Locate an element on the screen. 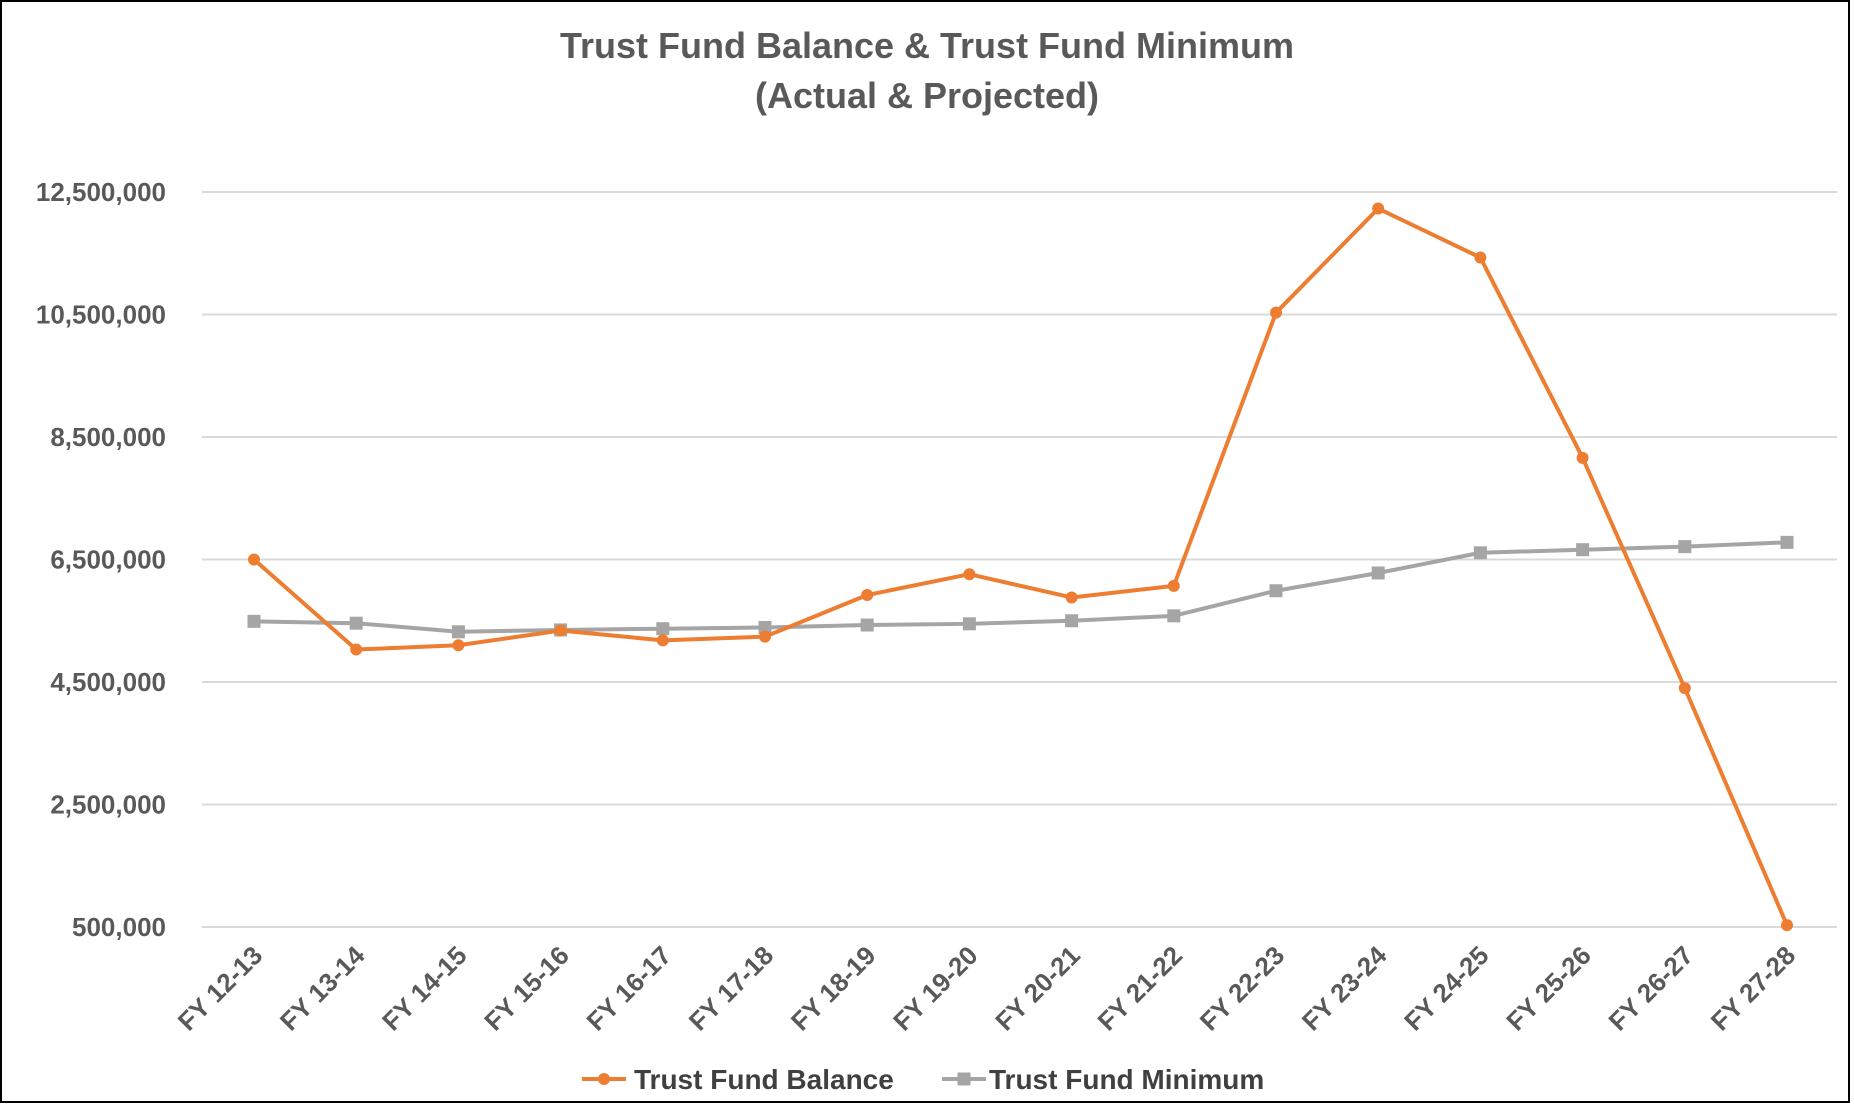 This screenshot has height=1107, width=1854. legend: Trust Fund Balance Trust Fund Minimum is located at coordinates (923, 1079).